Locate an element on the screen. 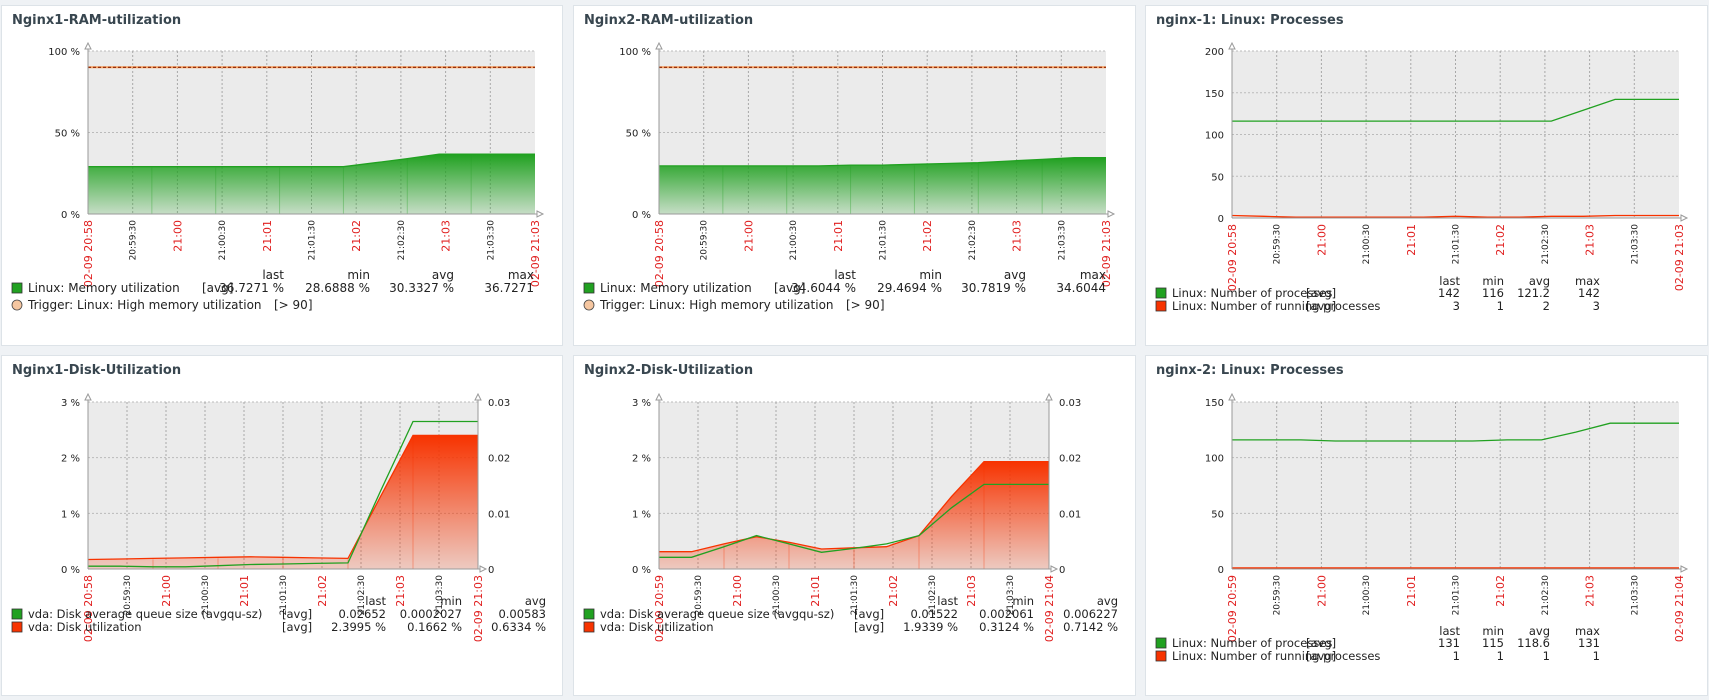 This screenshot has height=700, width=1709. legend-value-last: 142 is located at coordinates (1449, 293).